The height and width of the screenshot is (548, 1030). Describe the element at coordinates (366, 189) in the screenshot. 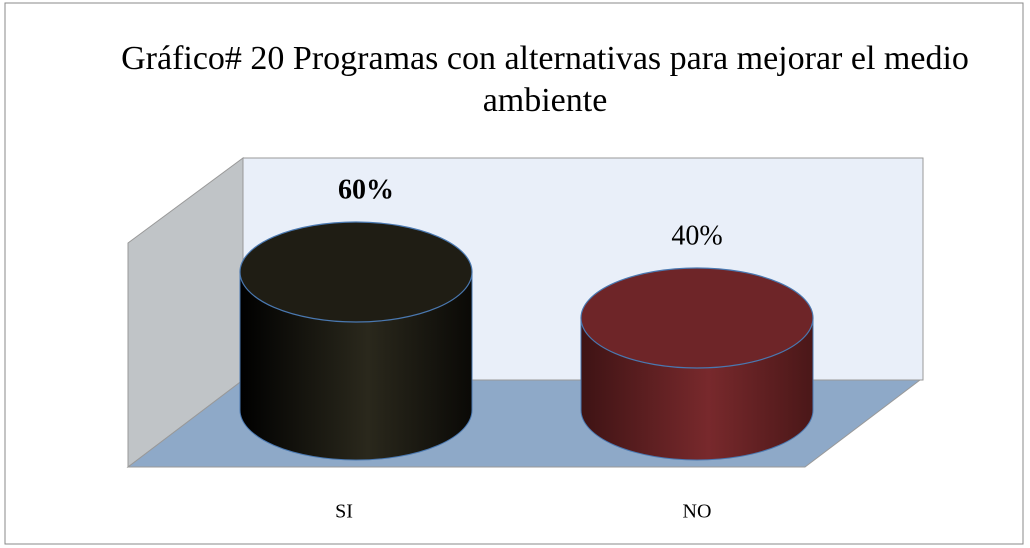

I see `value-label: 60%` at that location.